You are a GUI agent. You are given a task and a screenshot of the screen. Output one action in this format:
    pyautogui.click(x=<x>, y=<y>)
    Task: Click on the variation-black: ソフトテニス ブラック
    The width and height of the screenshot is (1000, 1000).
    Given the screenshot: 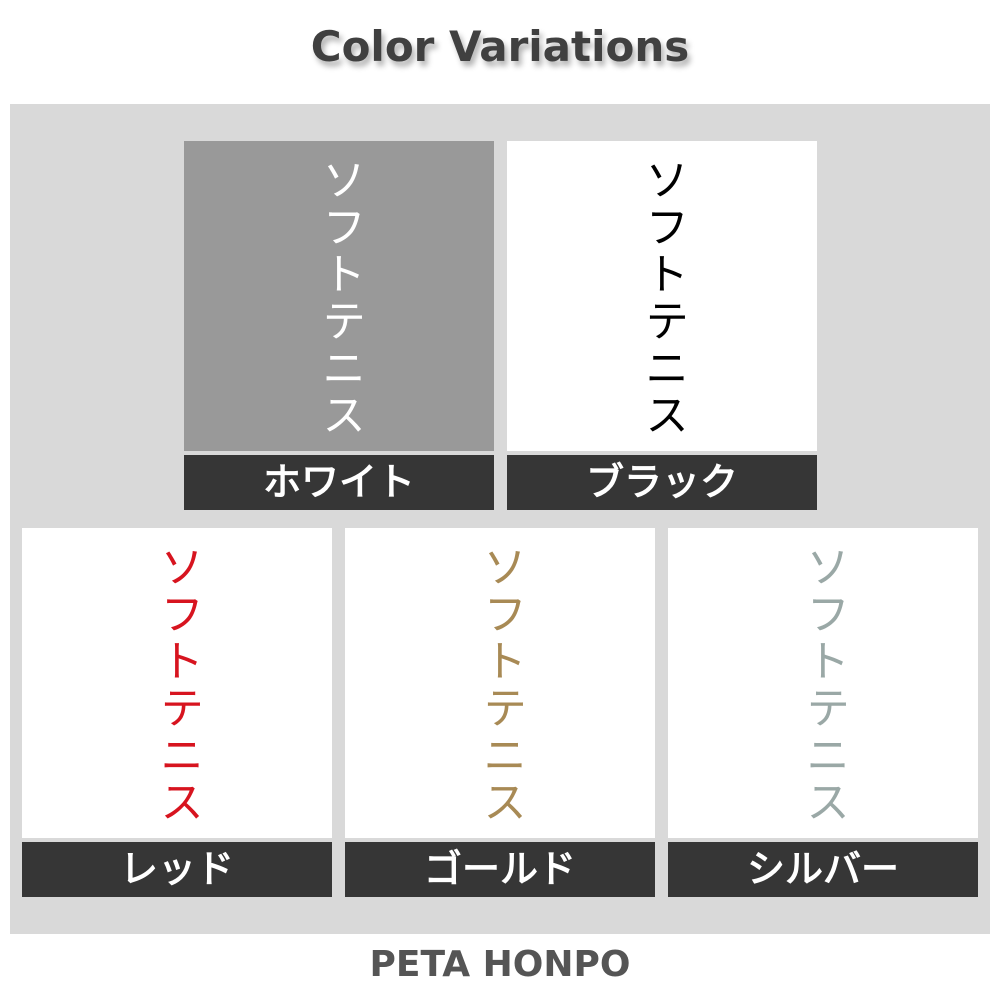 What is the action you would take?
    pyautogui.click(x=662, y=325)
    